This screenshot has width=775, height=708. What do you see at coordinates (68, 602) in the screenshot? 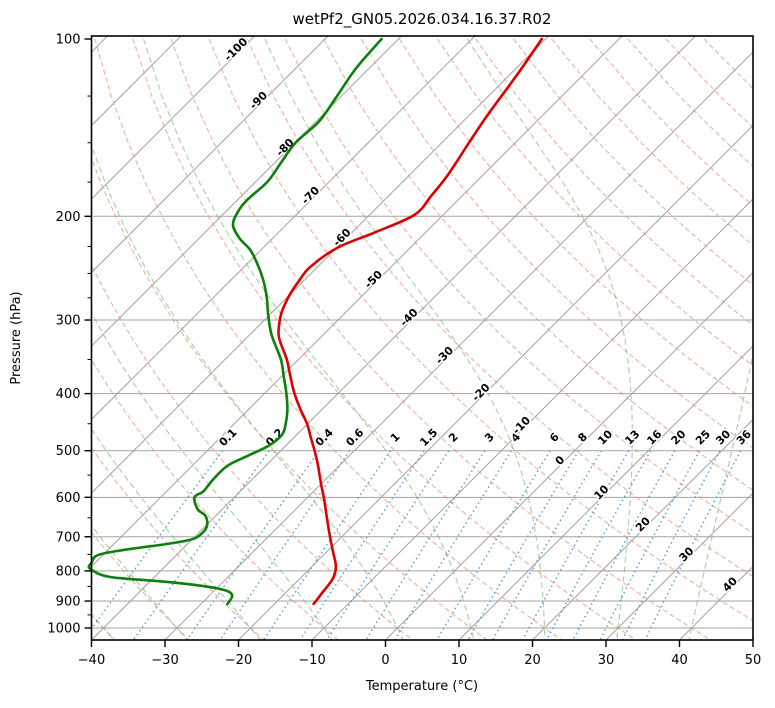
I see `y-tick-label: 900` at bounding box center [68, 602].